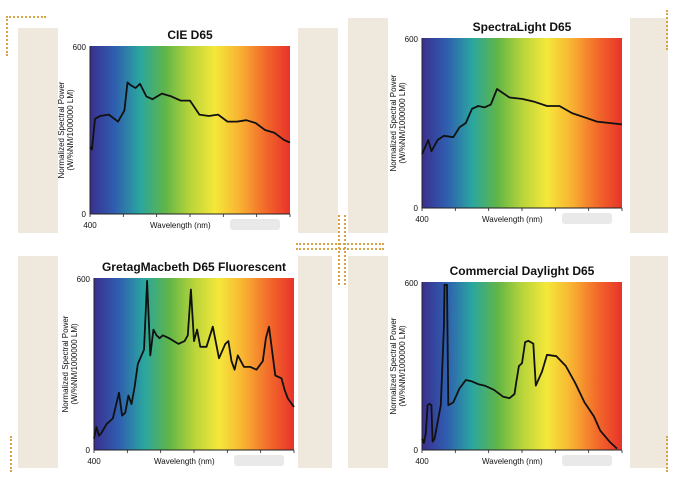 This screenshot has height=478, width=675. Describe the element at coordinates (194, 267) in the screenshot. I see `gretag-title: GretagMacbeth D65 Fluorescent` at that location.